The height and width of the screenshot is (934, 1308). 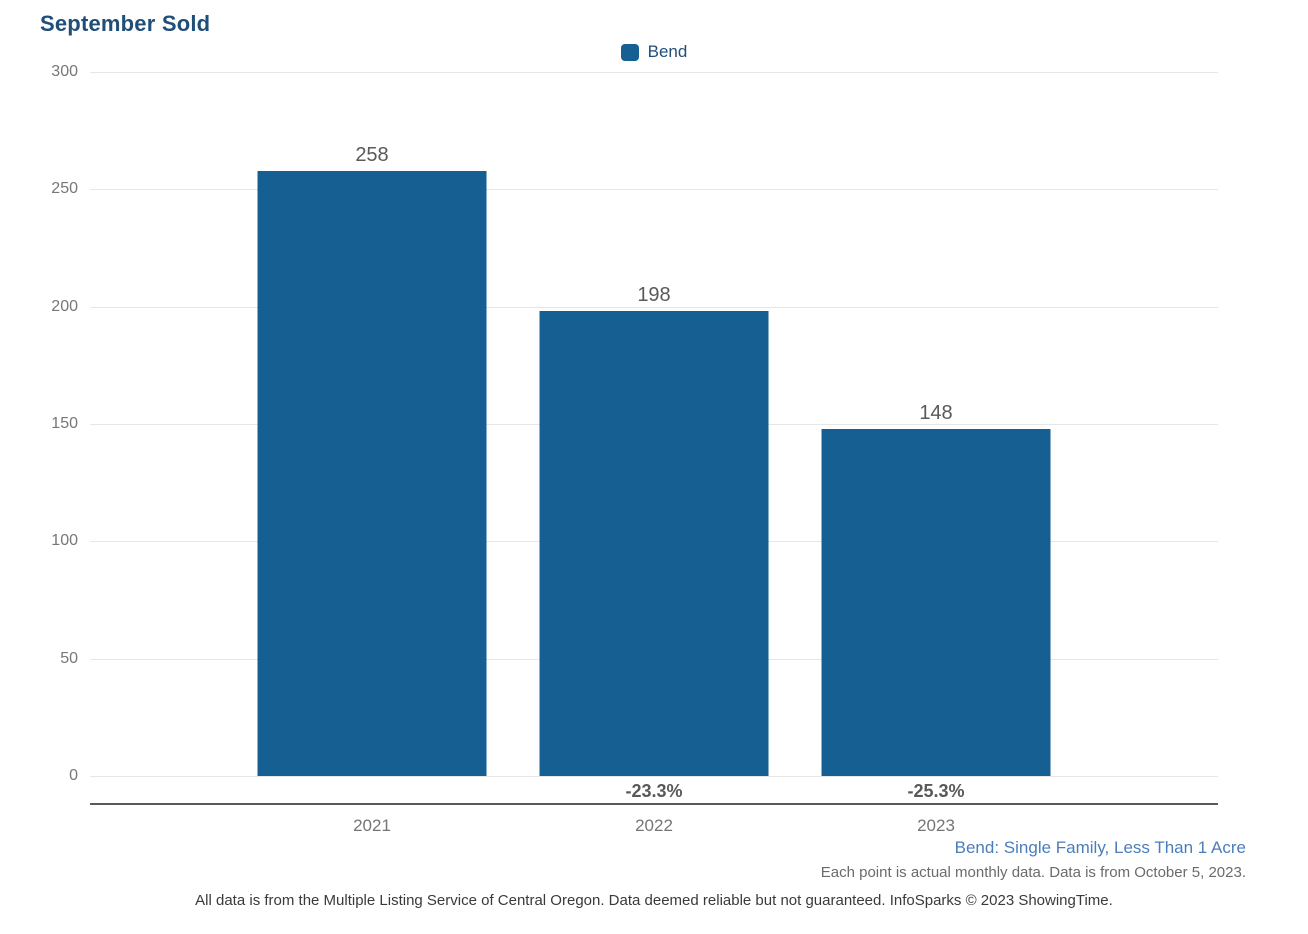 I want to click on legend-swatch-icon, so click(x=629, y=52).